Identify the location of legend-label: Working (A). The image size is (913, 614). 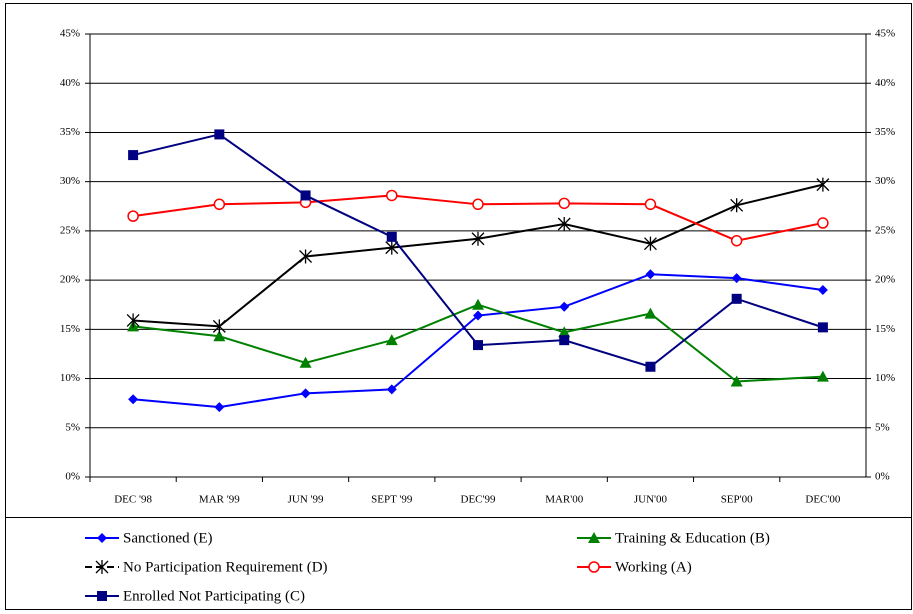
(653, 567).